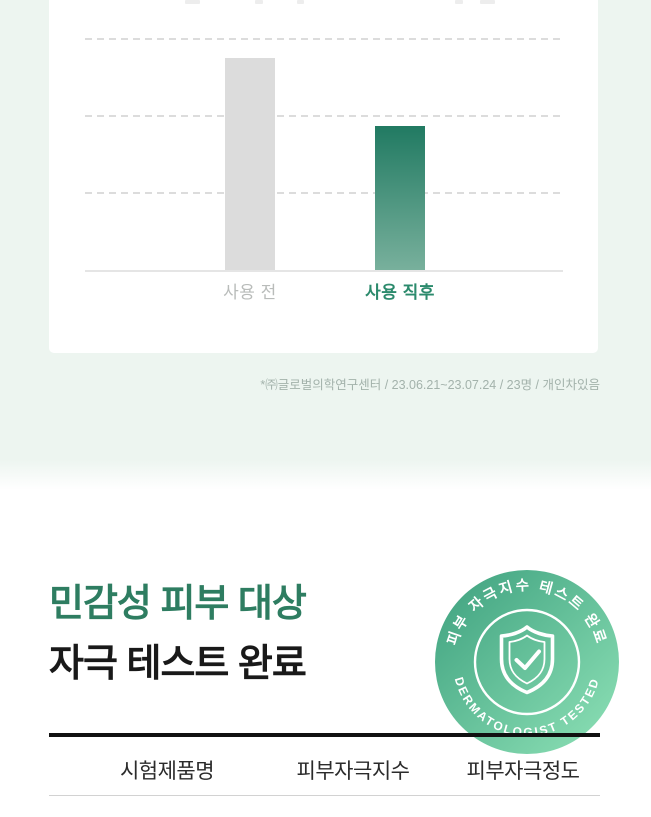  I want to click on x-axis-line, so click(324, 271).